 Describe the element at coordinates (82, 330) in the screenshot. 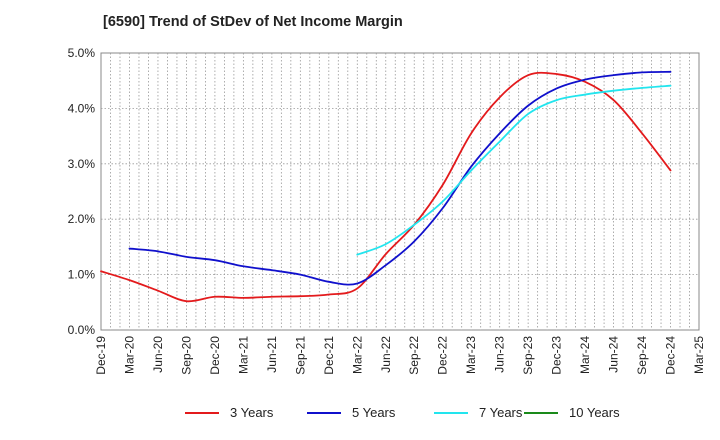

I see `y-tick-label: 0.0%` at that location.